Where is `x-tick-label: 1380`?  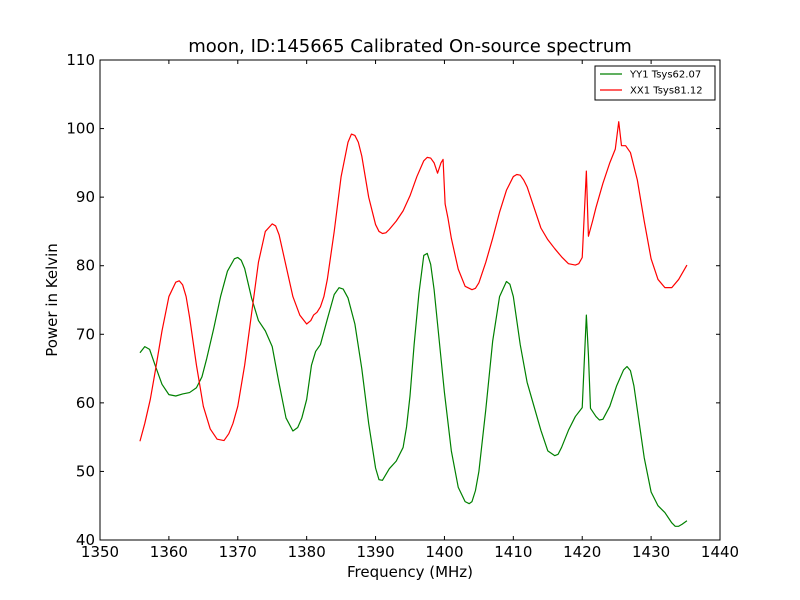
x-tick-label: 1380 is located at coordinates (307, 552).